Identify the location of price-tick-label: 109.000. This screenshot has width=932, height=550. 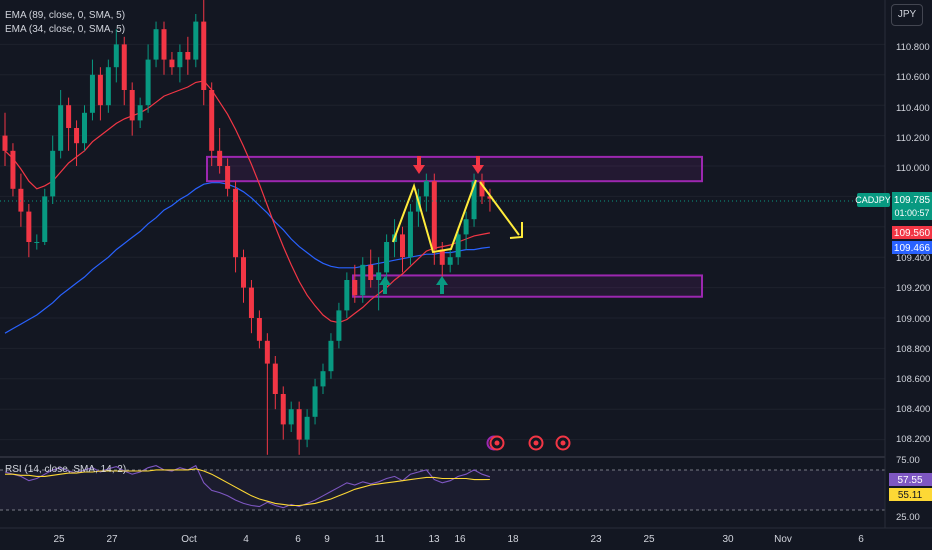
(913, 319).